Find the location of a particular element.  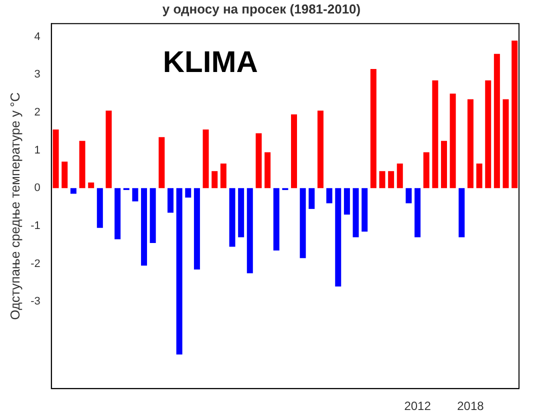

y-tick-label: -1 is located at coordinates (35, 226).